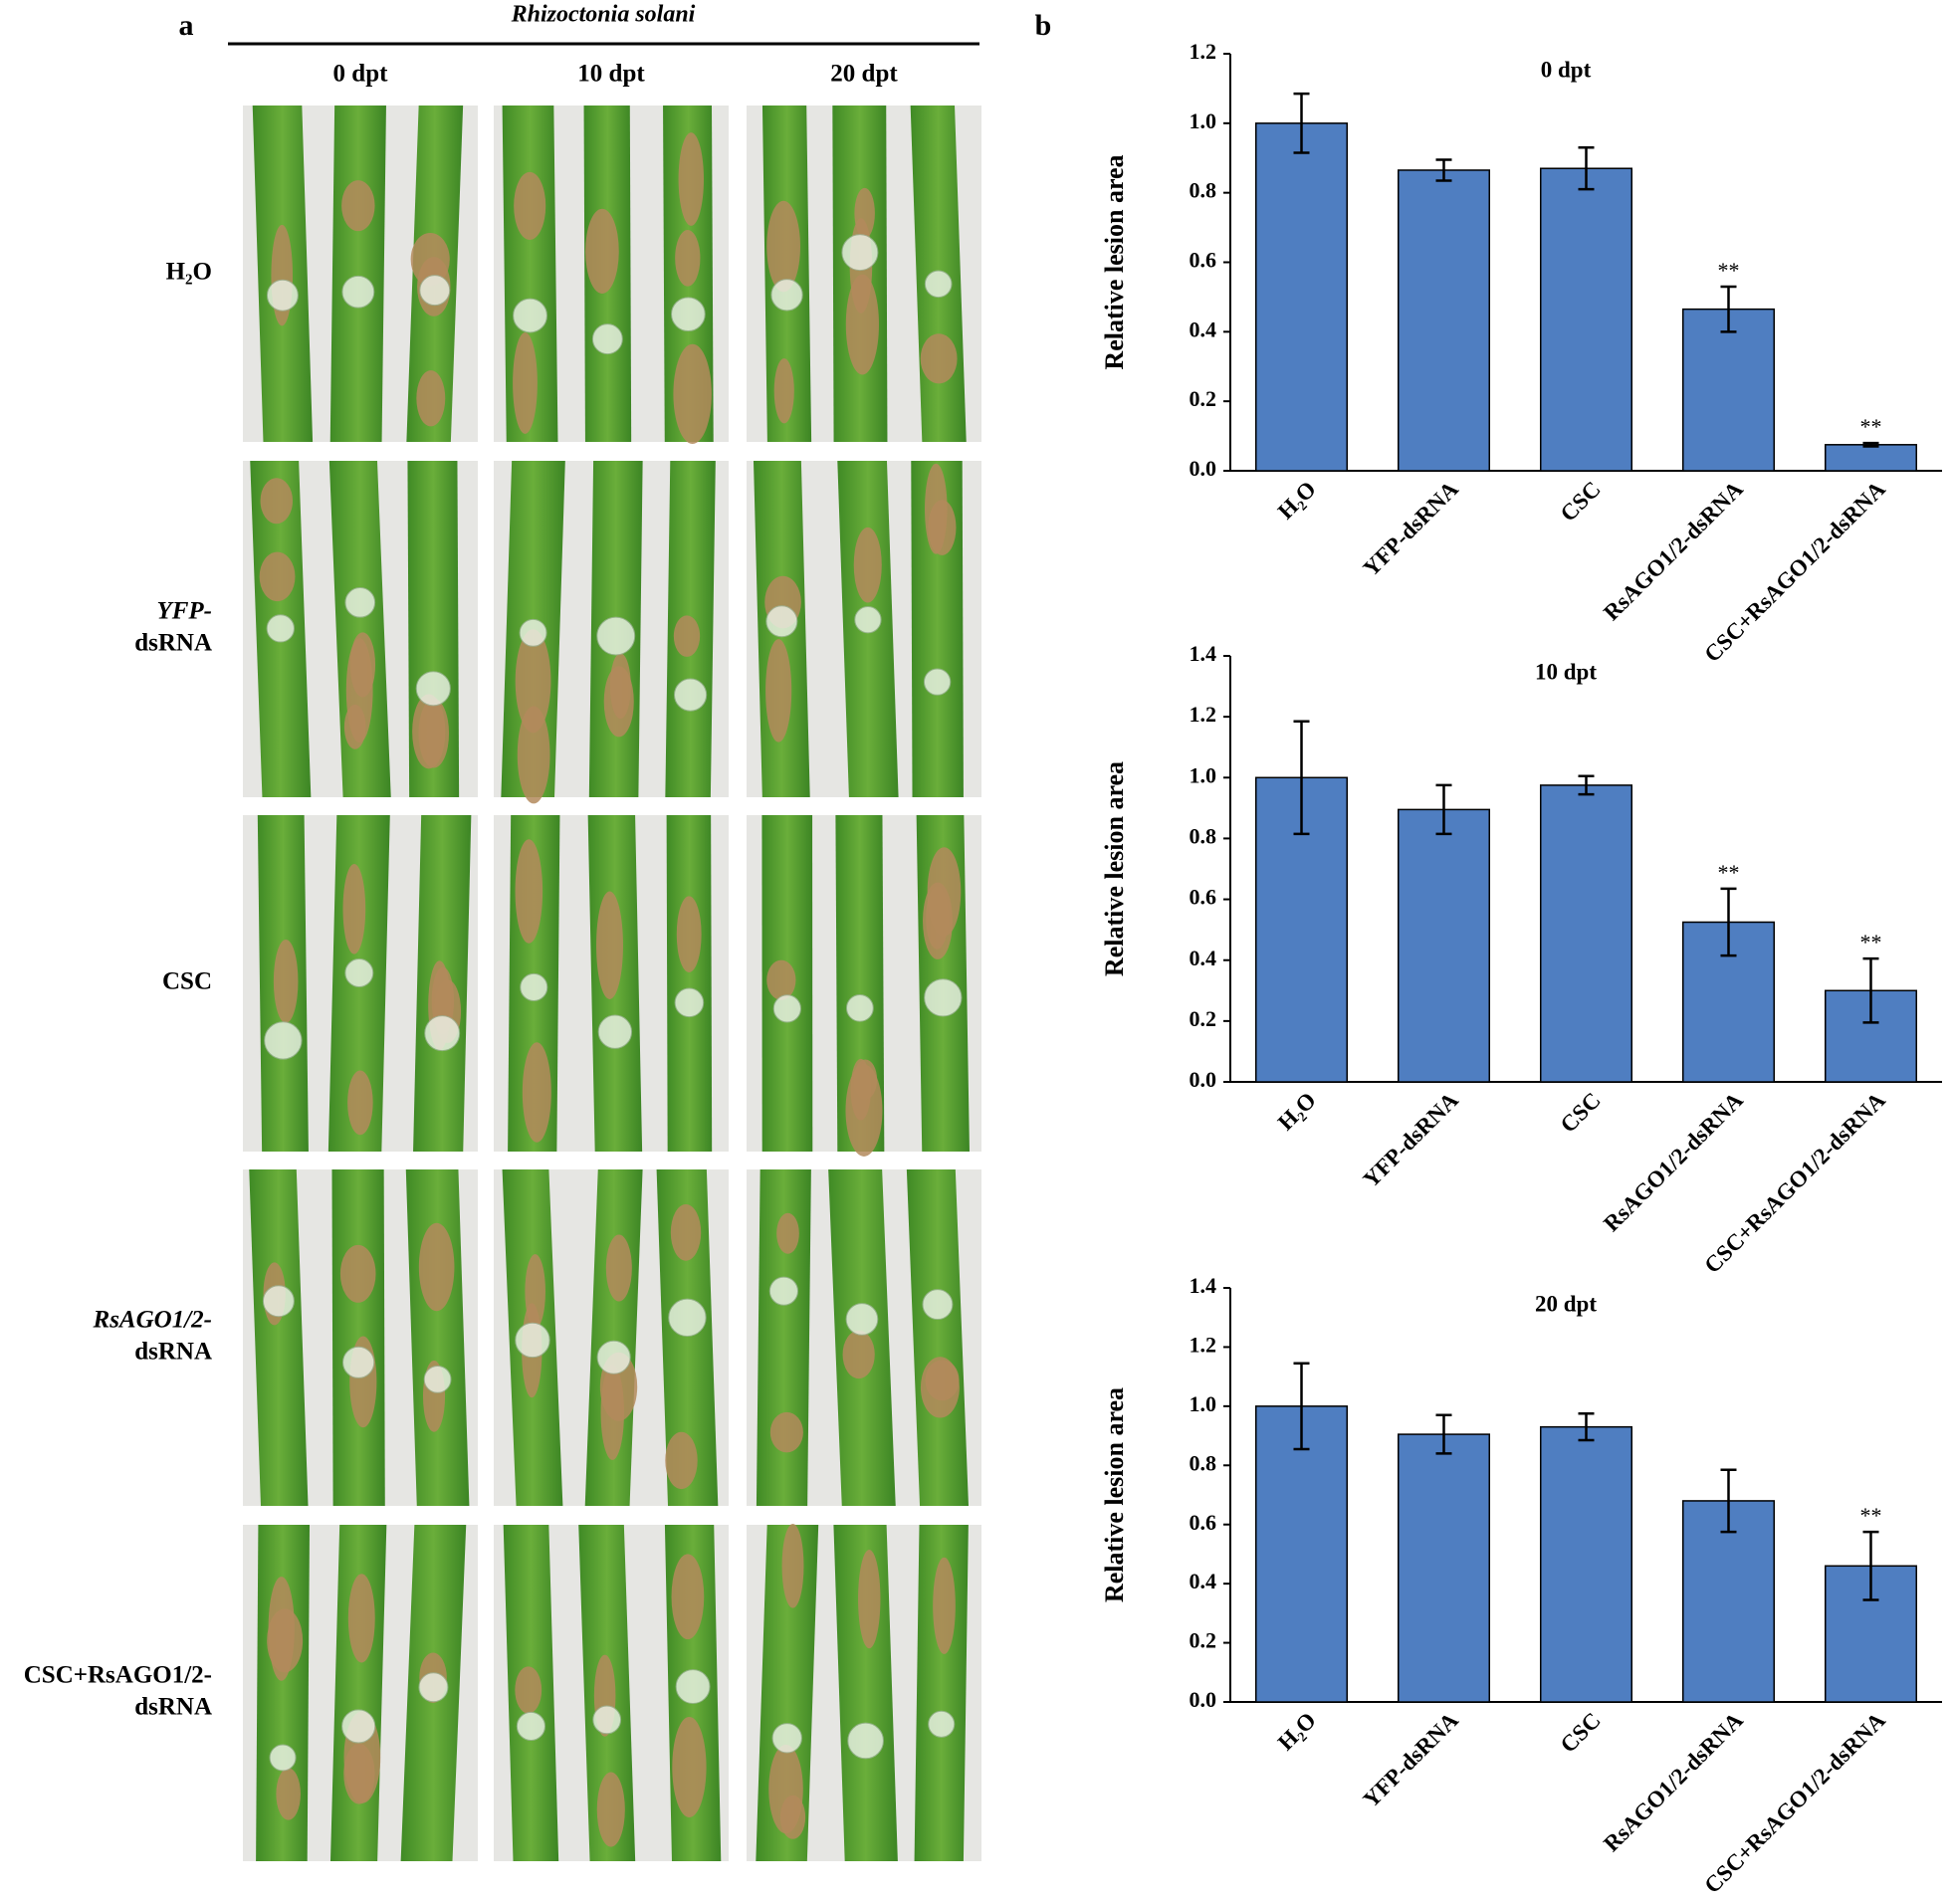 Image resolution: width=1952 pixels, height=1904 pixels. What do you see at coordinates (1204, 120) in the screenshot?
I see `y-tick-label: 1.0` at bounding box center [1204, 120].